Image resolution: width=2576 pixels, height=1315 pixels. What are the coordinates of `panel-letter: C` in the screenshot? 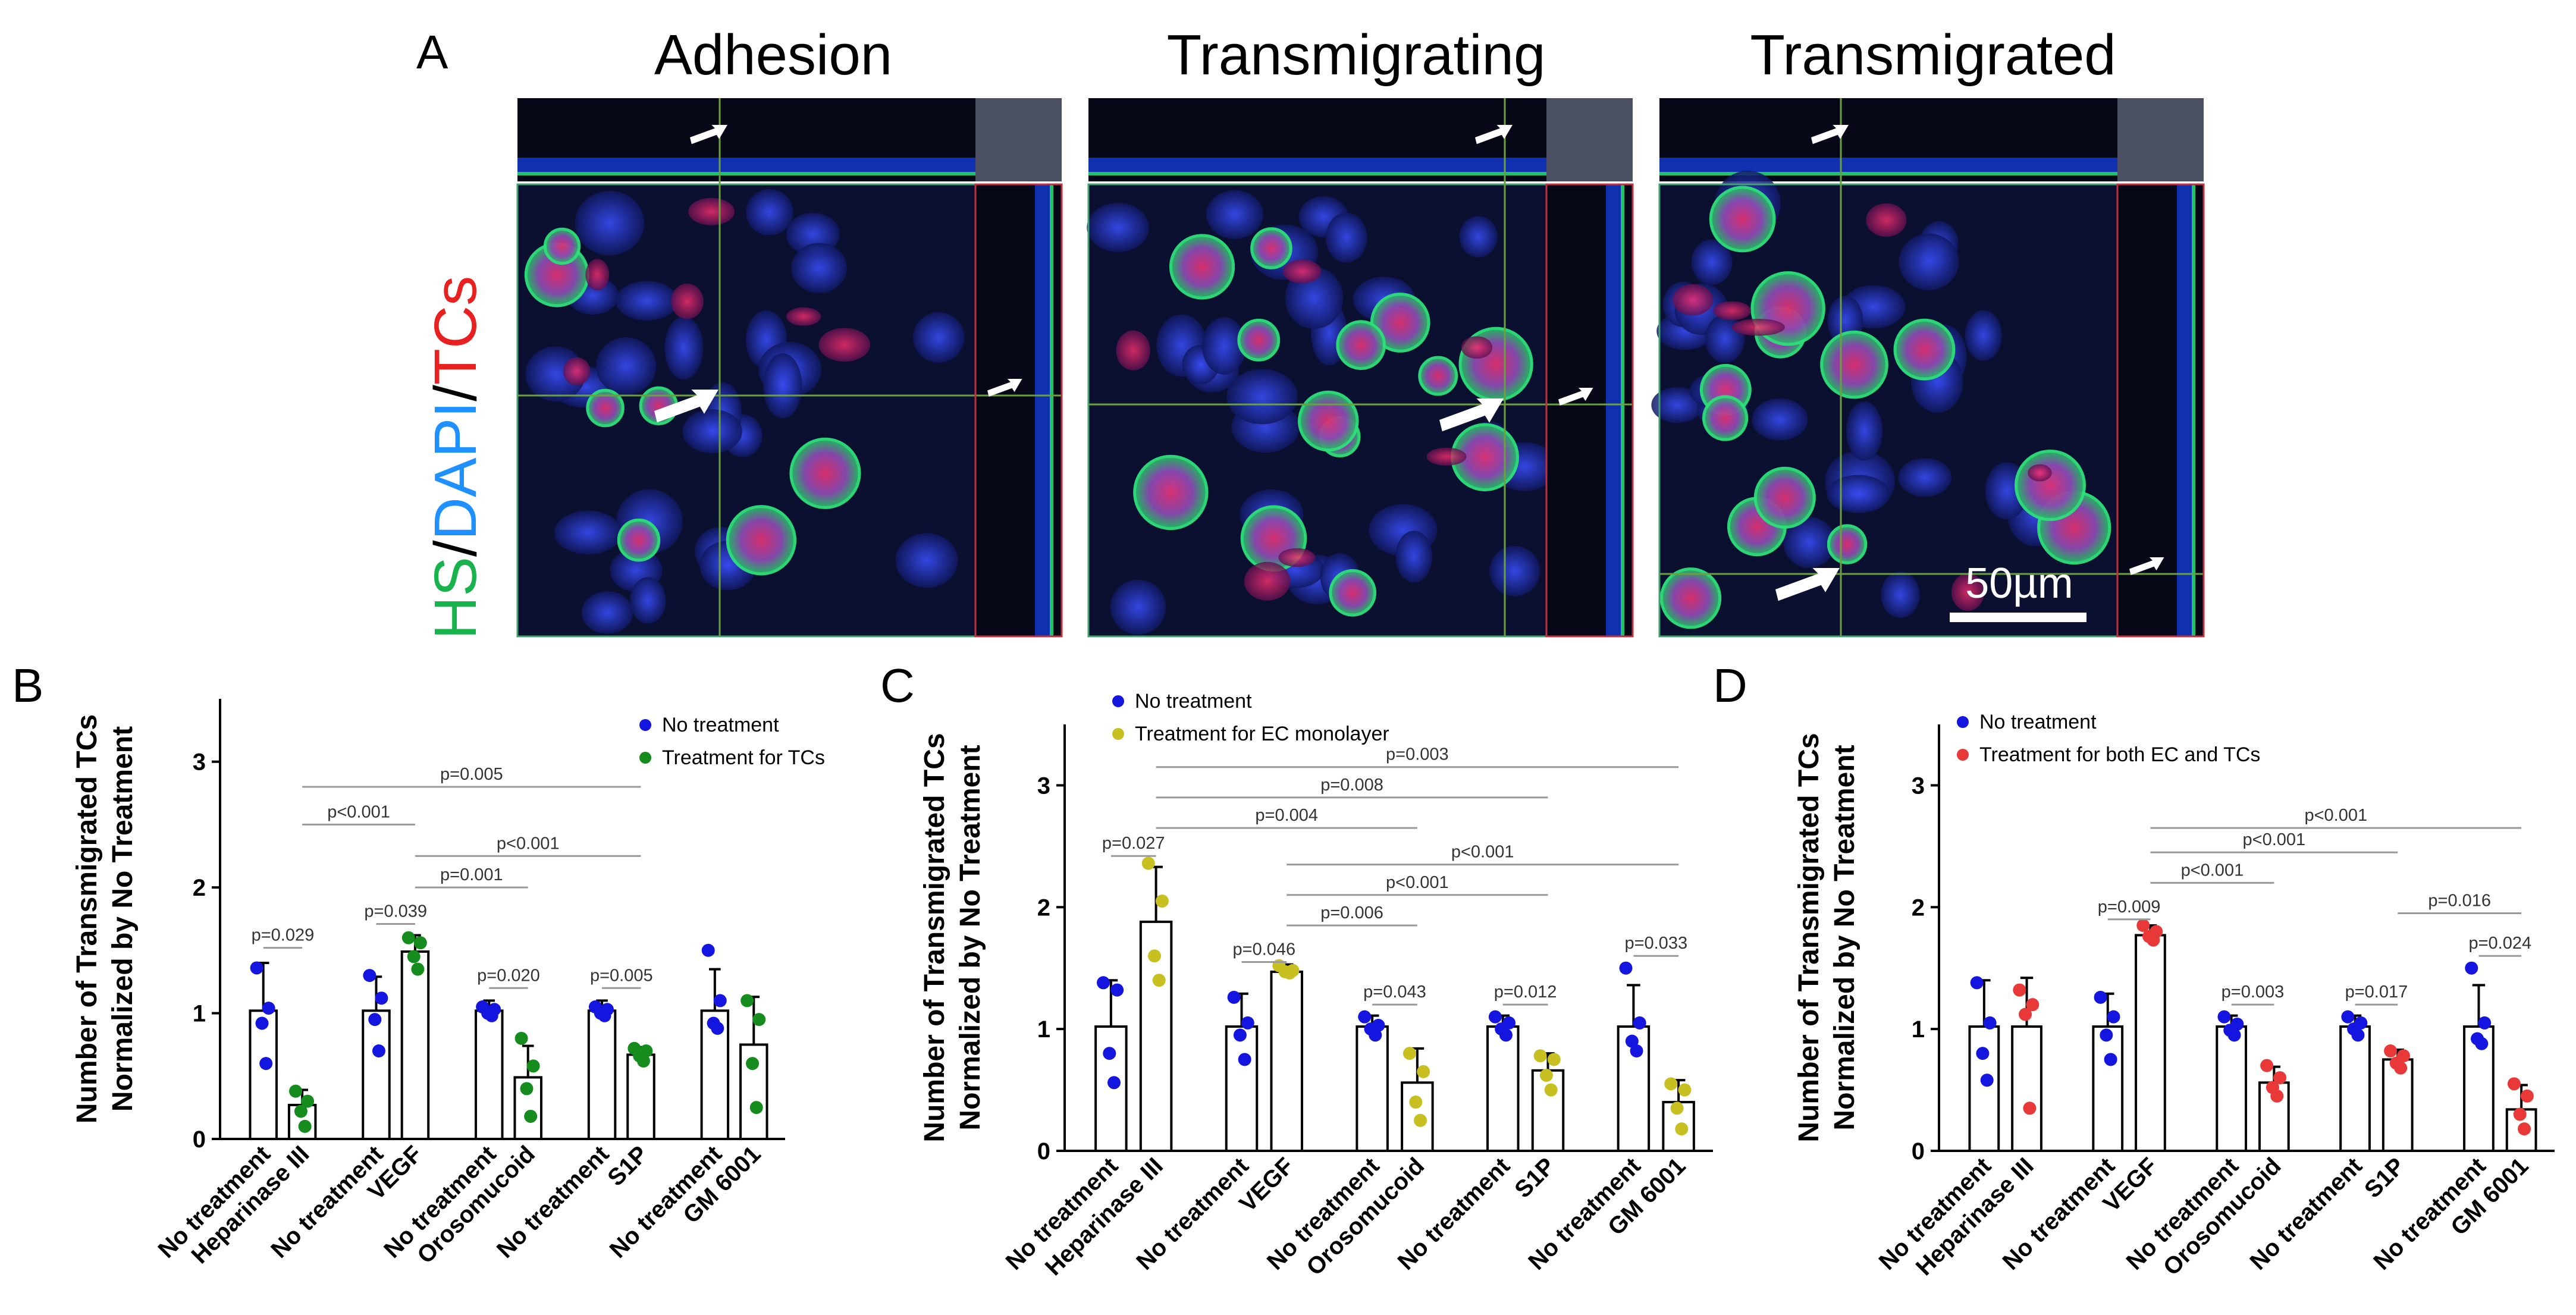 It's located at (897, 685).